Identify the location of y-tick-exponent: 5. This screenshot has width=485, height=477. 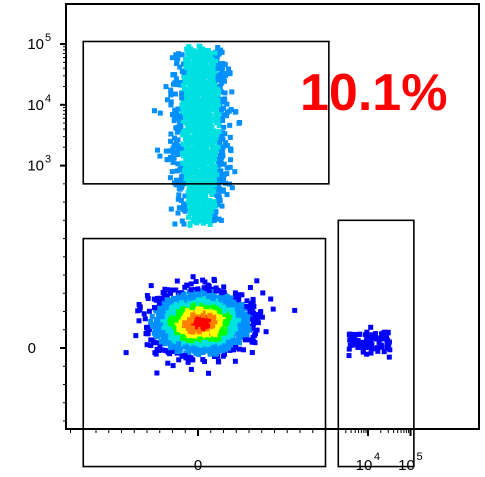
(48, 38).